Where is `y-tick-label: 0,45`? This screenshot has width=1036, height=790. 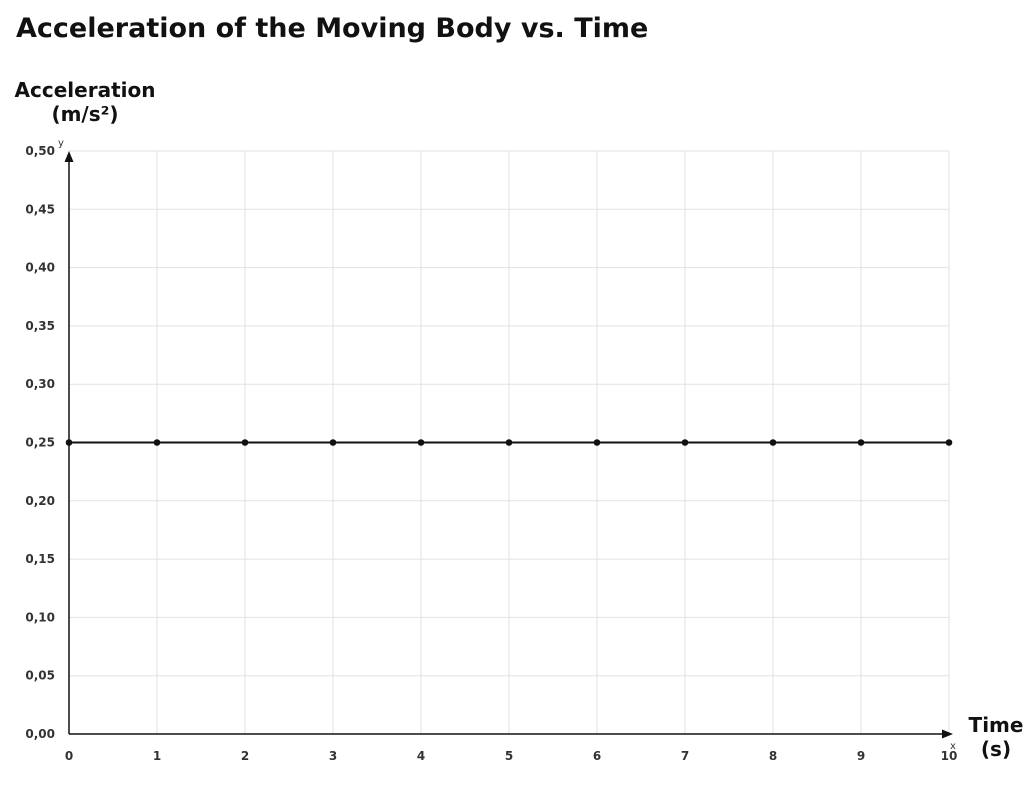
y-tick-label: 0,45 is located at coordinates (40, 209).